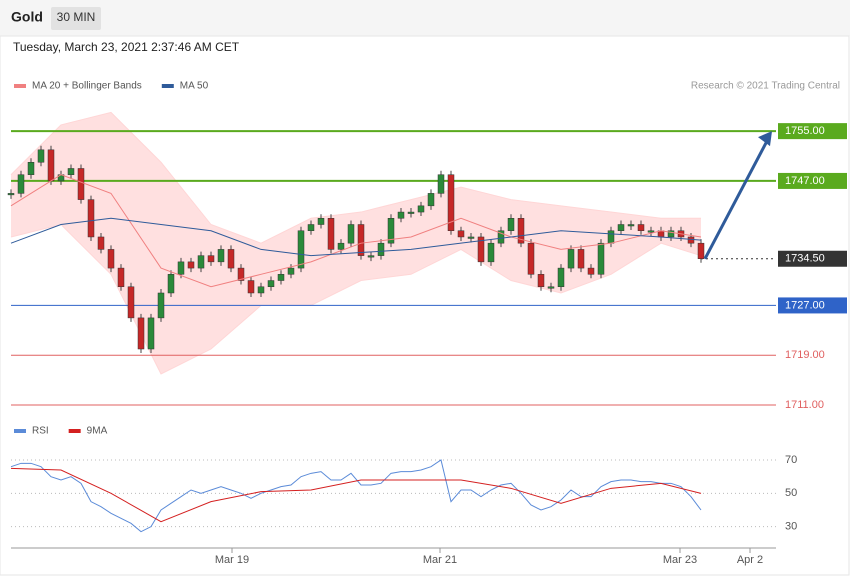 This screenshot has height=581, width=850. I want to click on legend-label: RSI, so click(40, 431).